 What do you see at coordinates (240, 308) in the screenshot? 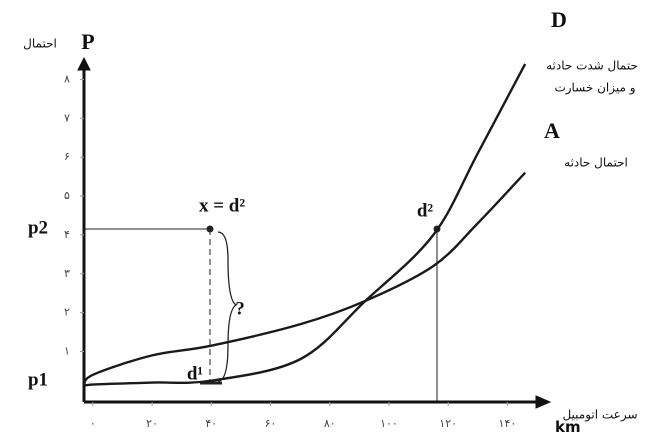
I see `annotation: ?` at bounding box center [240, 308].